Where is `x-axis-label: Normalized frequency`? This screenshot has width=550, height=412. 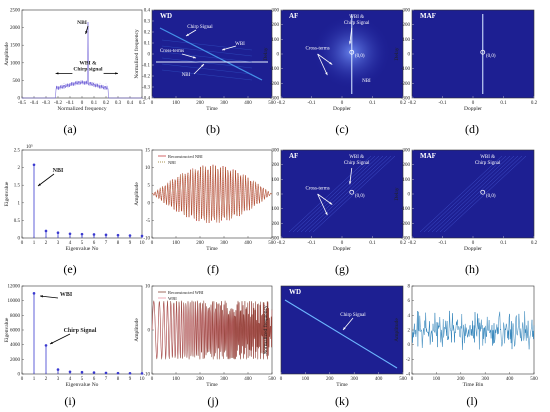
x-axis-label: Normalized frequency is located at coordinates (82, 108).